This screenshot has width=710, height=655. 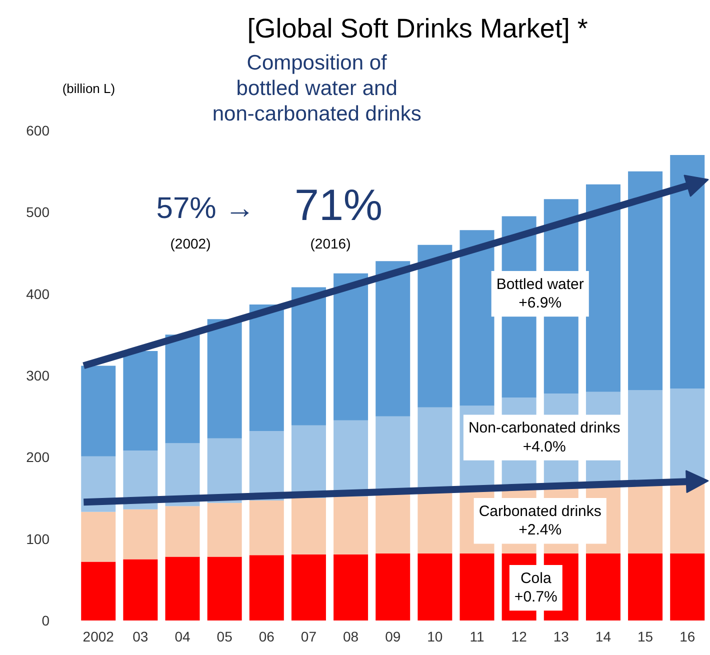 What do you see at coordinates (417, 29) in the screenshot?
I see `chart-title: [Global Soft Drinks Market] *` at bounding box center [417, 29].